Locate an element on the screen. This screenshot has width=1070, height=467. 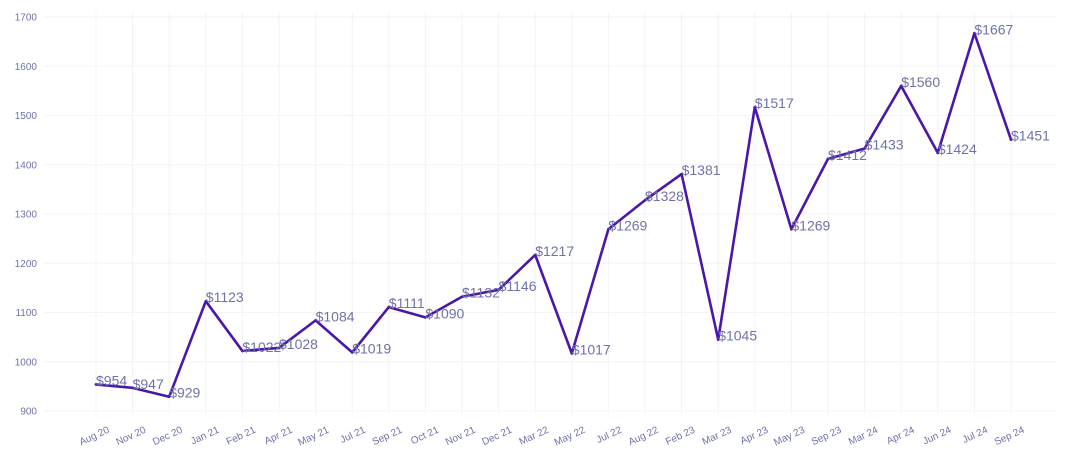
x-tick-label: Mar 22 is located at coordinates (534, 436).